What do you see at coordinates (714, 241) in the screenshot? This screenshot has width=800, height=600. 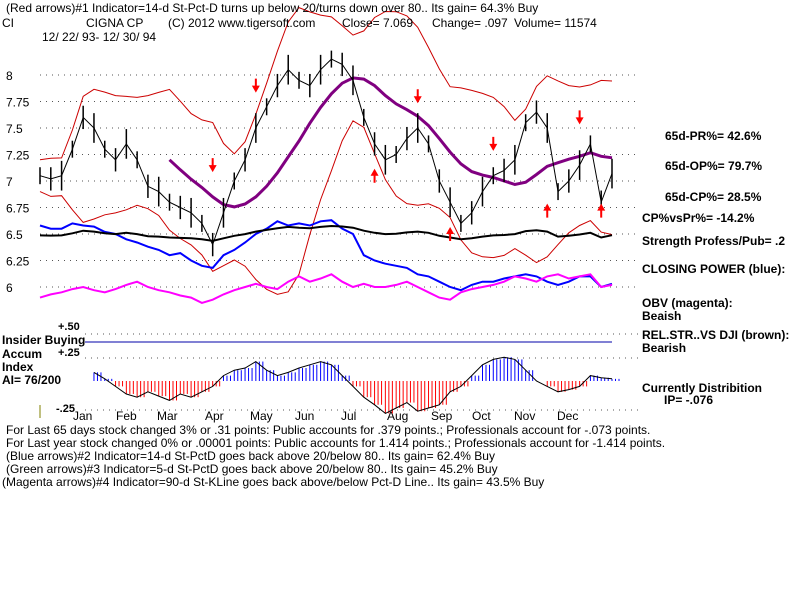 I see `strength-stat: Strength Profess/Pub= .2` at bounding box center [714, 241].